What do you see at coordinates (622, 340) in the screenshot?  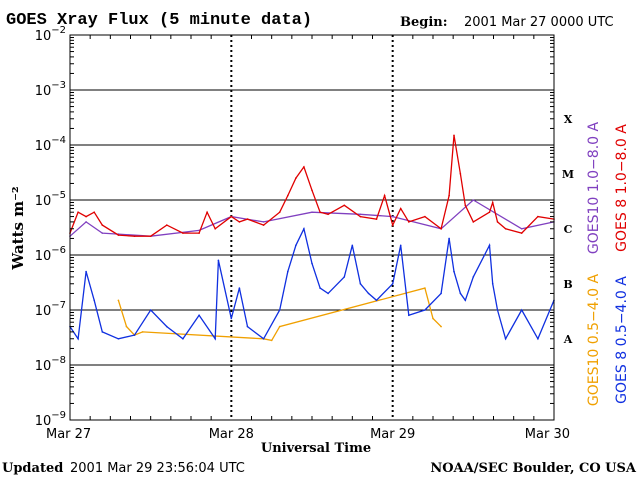 I see `legend-entry: GOES 8 0.5−4.0 A` at bounding box center [622, 340].